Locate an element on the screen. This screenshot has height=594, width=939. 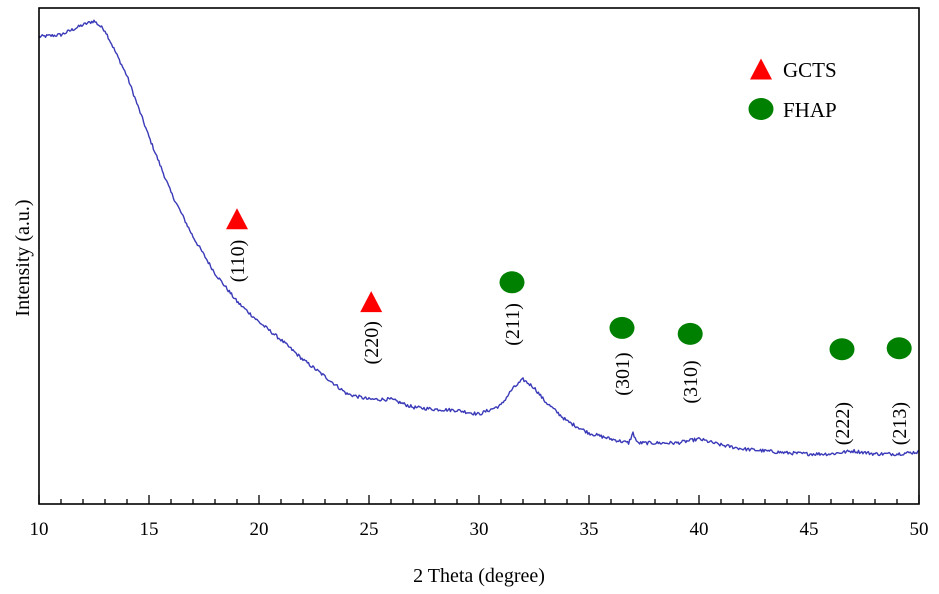
x-tick-label: 25 is located at coordinates (369, 529).